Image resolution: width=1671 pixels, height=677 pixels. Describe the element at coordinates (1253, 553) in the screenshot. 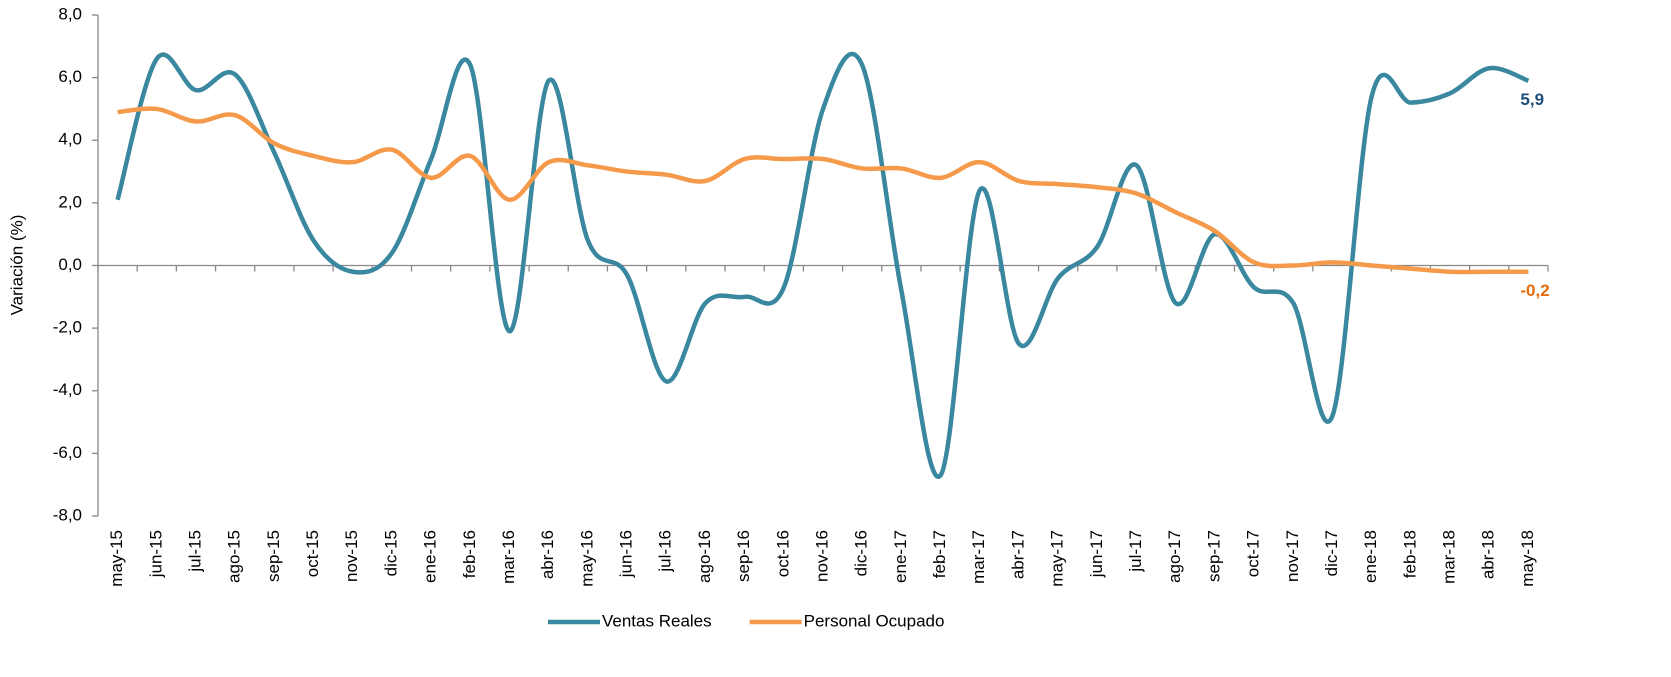

I see `x-tick-label: oct-17` at that location.